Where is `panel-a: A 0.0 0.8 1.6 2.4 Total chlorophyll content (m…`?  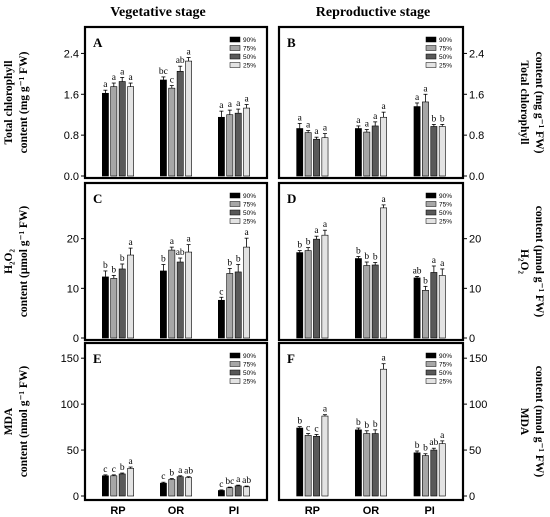 panel-a: A 0.0 0.8 1.6 2.4 Total chlorophyll content (m… is located at coordinates (136, 104).